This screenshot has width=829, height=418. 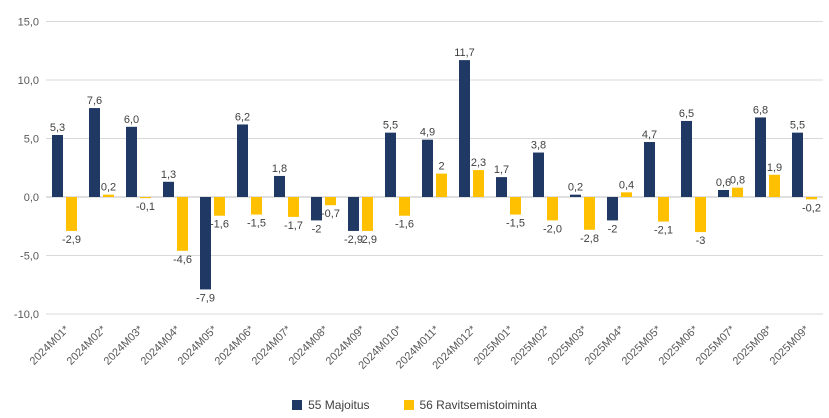 What do you see at coordinates (330, 214) in the screenshot?
I see `bar-value-label: -0,7` at bounding box center [330, 214].